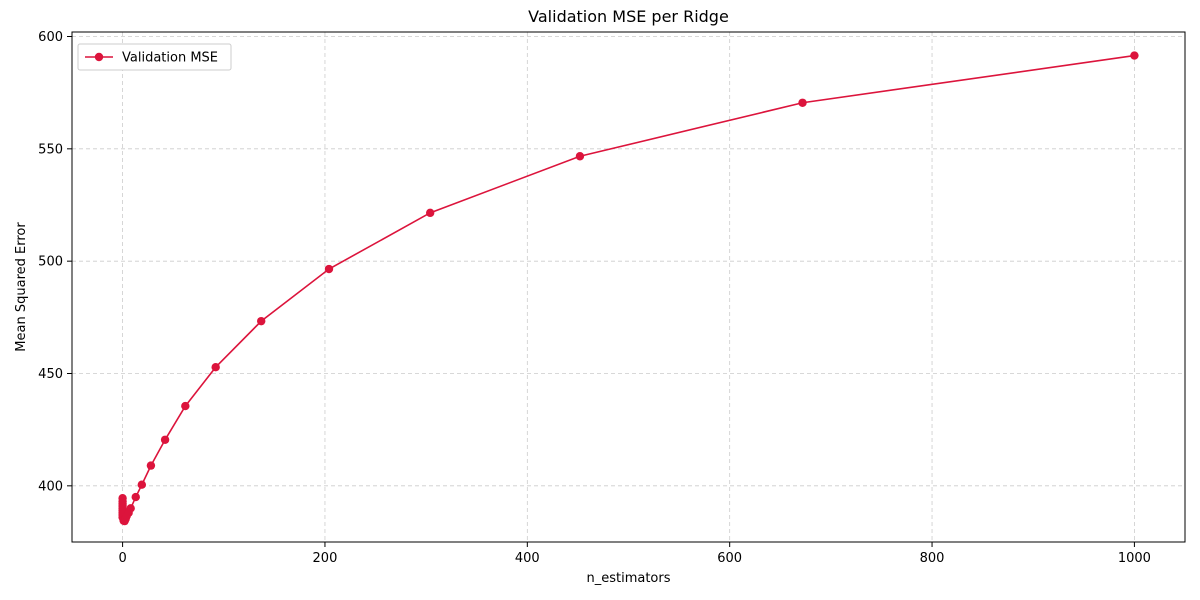  What do you see at coordinates (170, 58) in the screenshot?
I see `legend-label: Validation MSE` at bounding box center [170, 58].